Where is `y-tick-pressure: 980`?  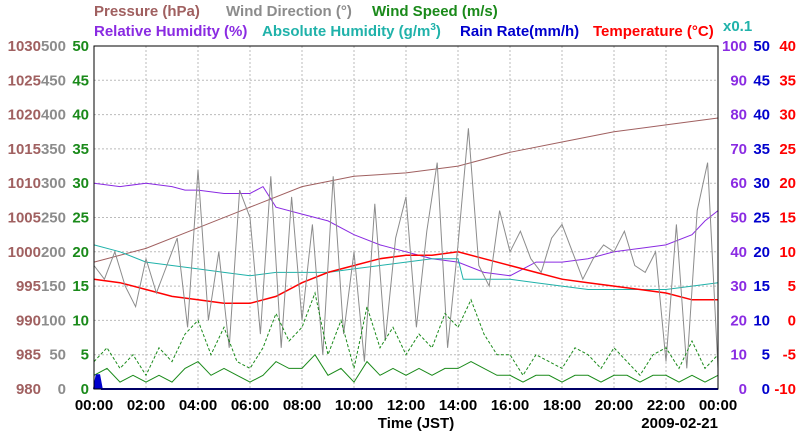
y-tick-pressure: 980 is located at coordinates (28, 389).